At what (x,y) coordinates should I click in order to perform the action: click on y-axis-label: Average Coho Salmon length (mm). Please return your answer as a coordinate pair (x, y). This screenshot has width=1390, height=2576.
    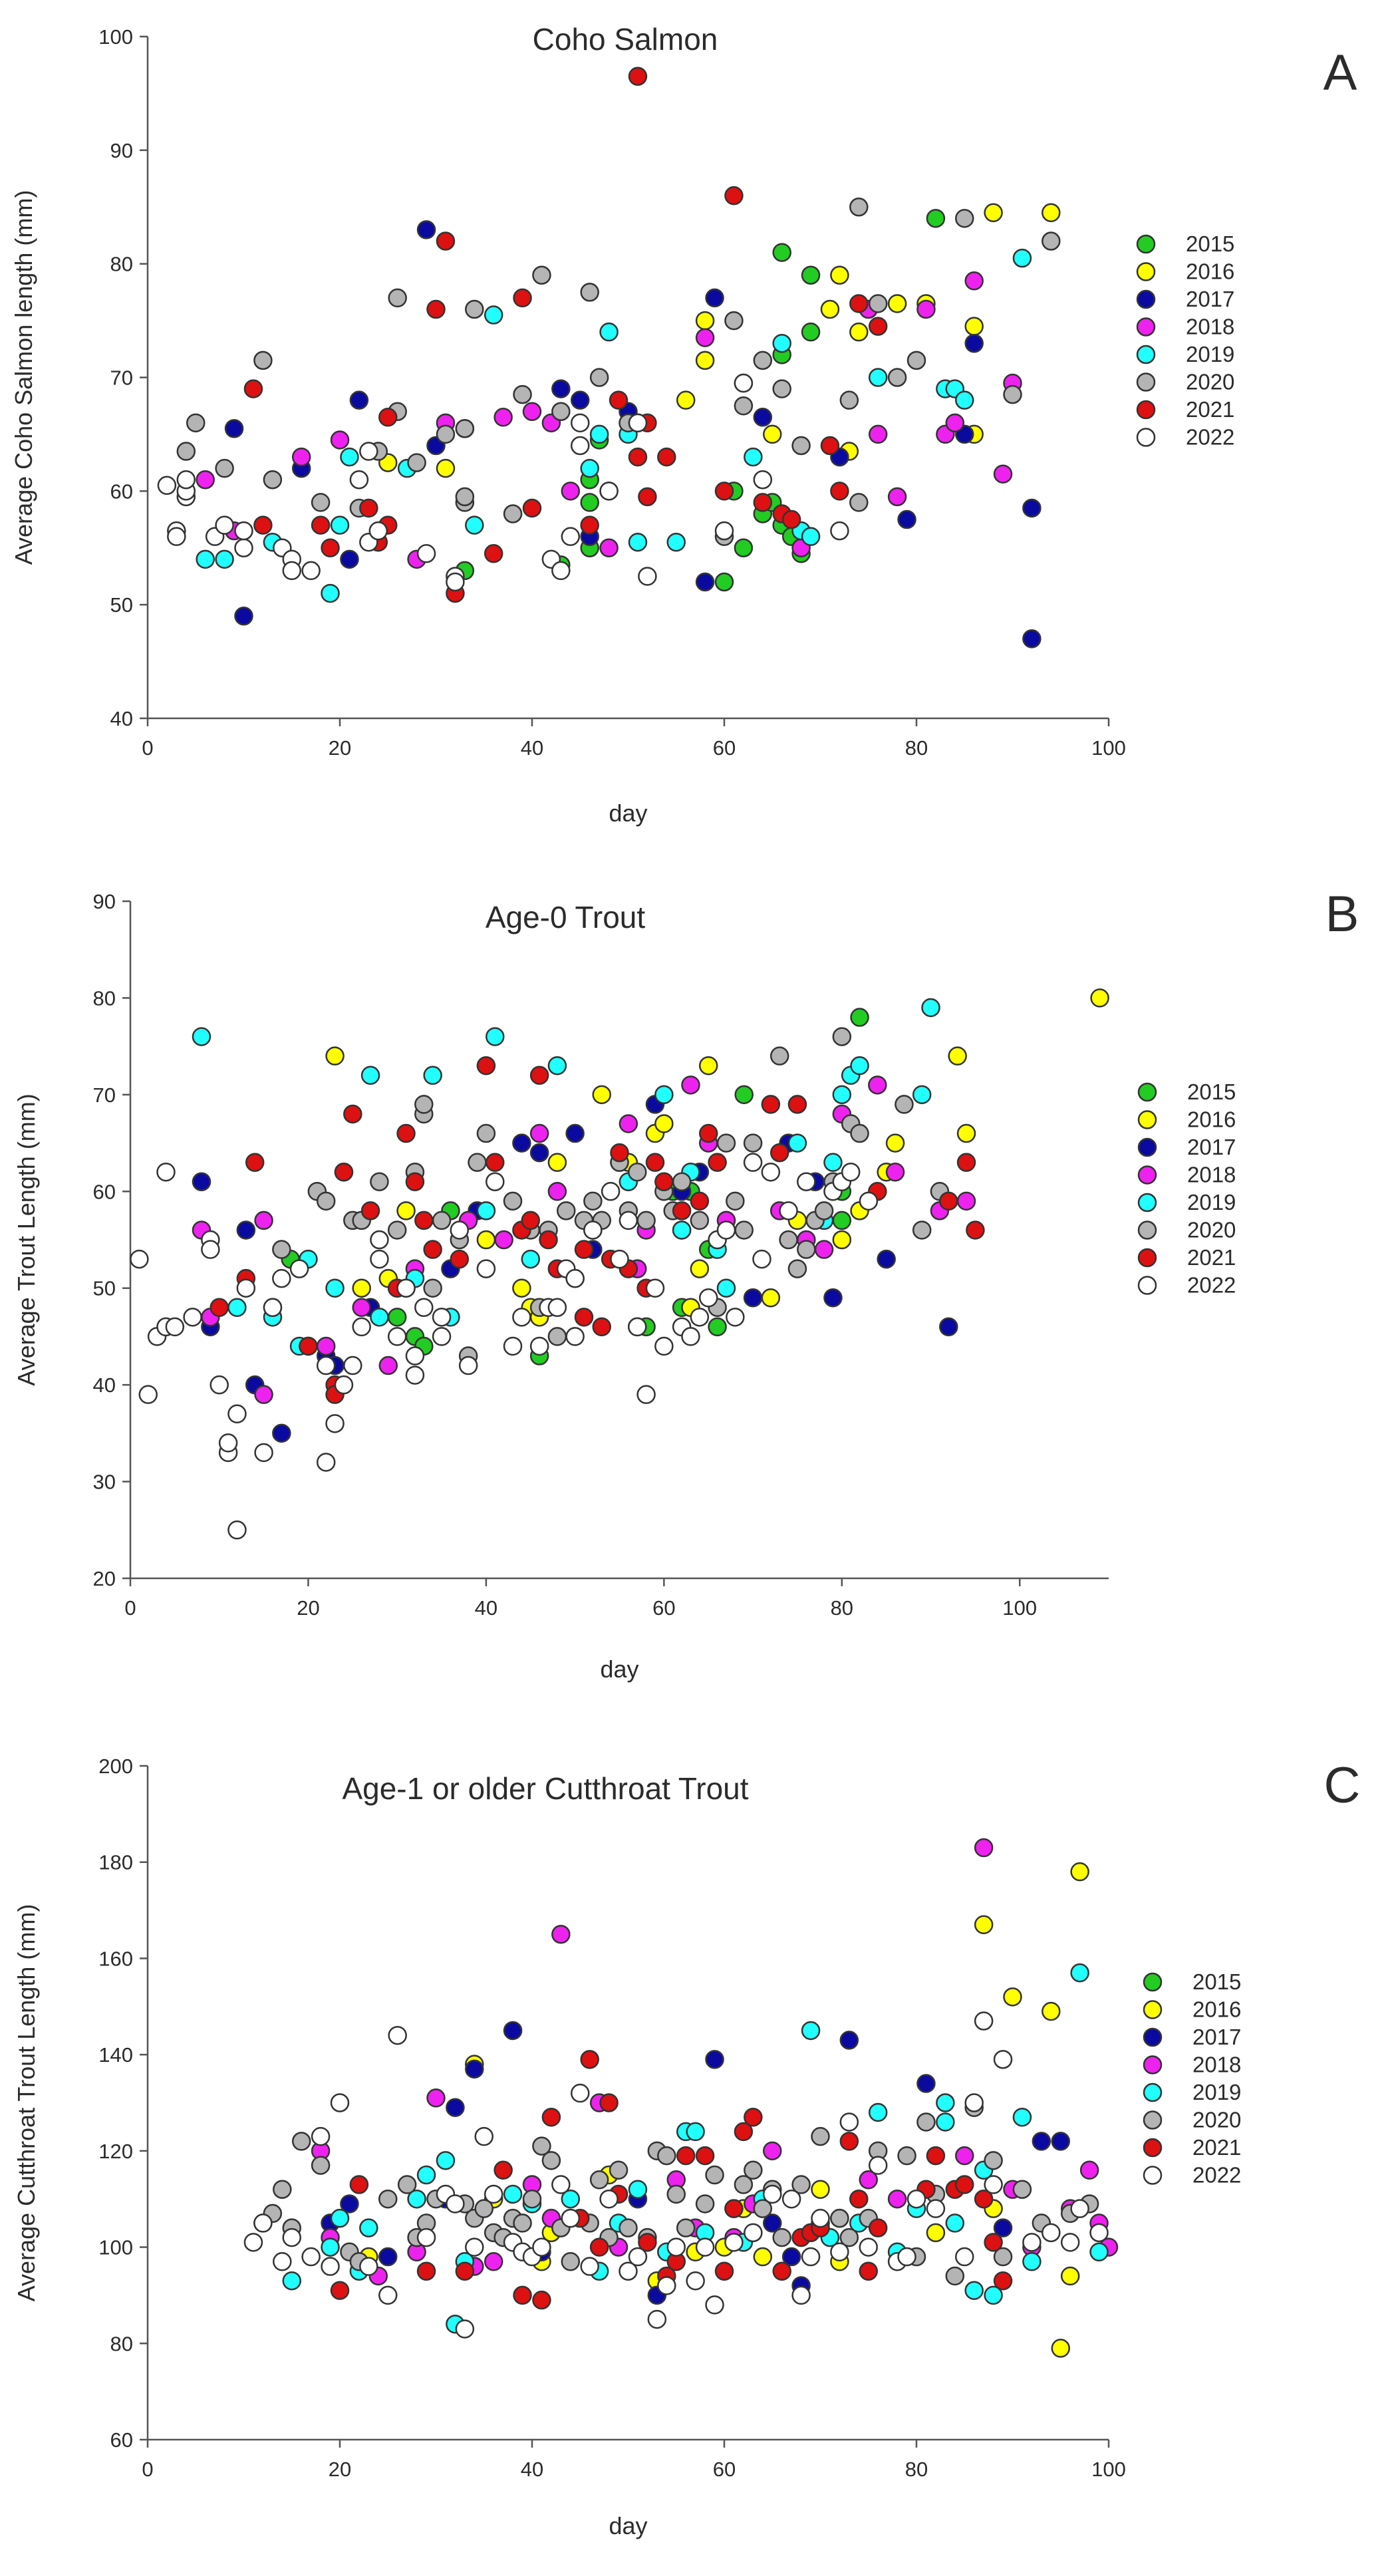
    Looking at the image, I should click on (23, 377).